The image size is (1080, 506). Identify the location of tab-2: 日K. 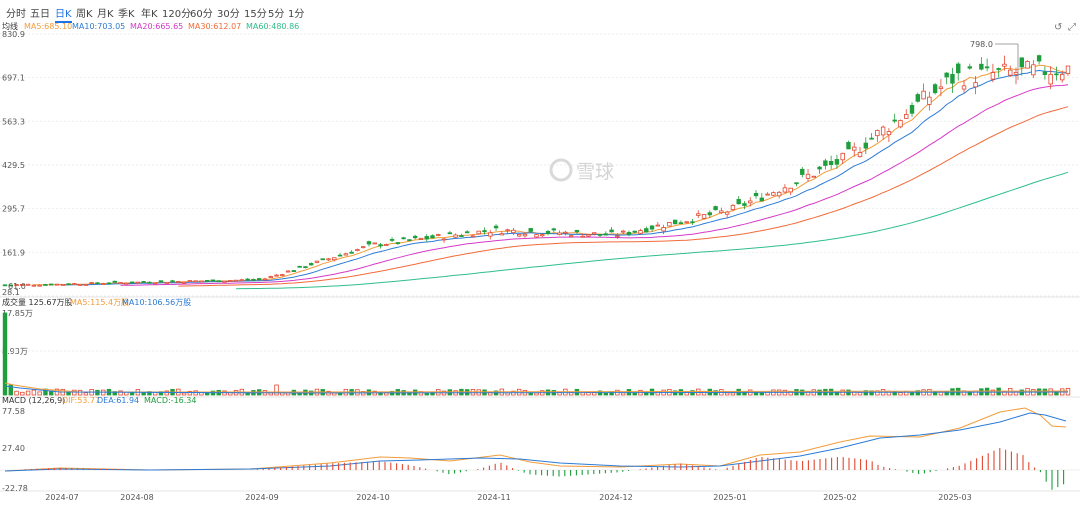
(63, 14).